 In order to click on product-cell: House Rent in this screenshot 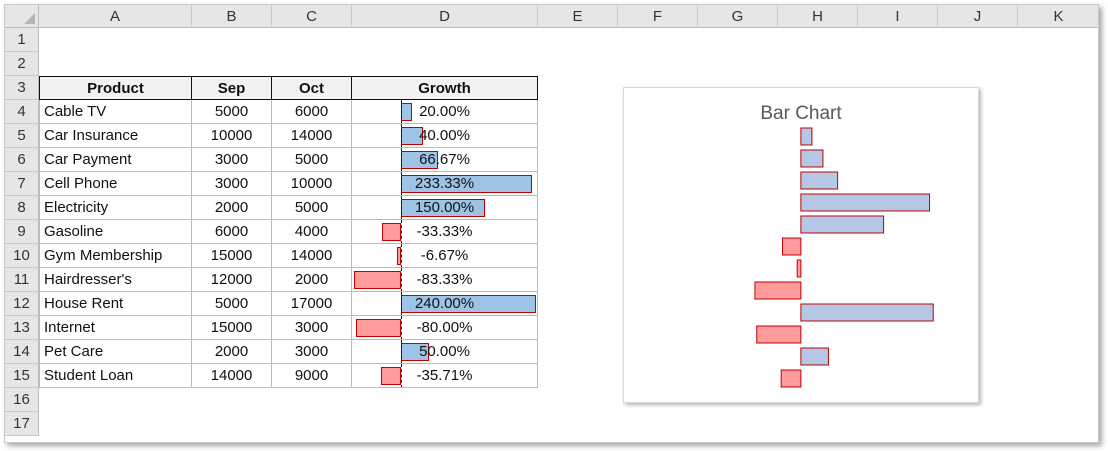, I will do `click(115, 304)`.